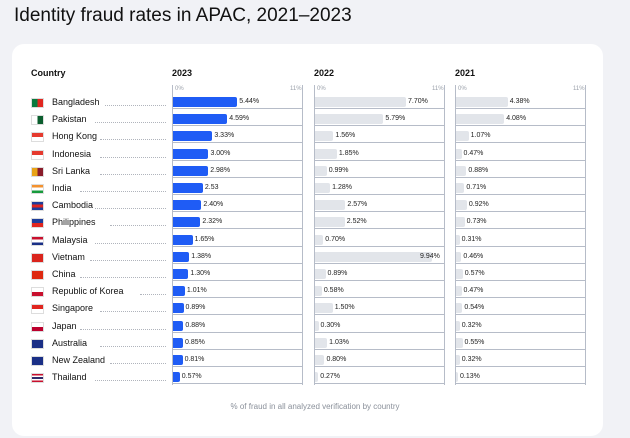 The height and width of the screenshot is (438, 630). Describe the element at coordinates (395, 119) in the screenshot. I see `data-label: 5.79%` at that location.